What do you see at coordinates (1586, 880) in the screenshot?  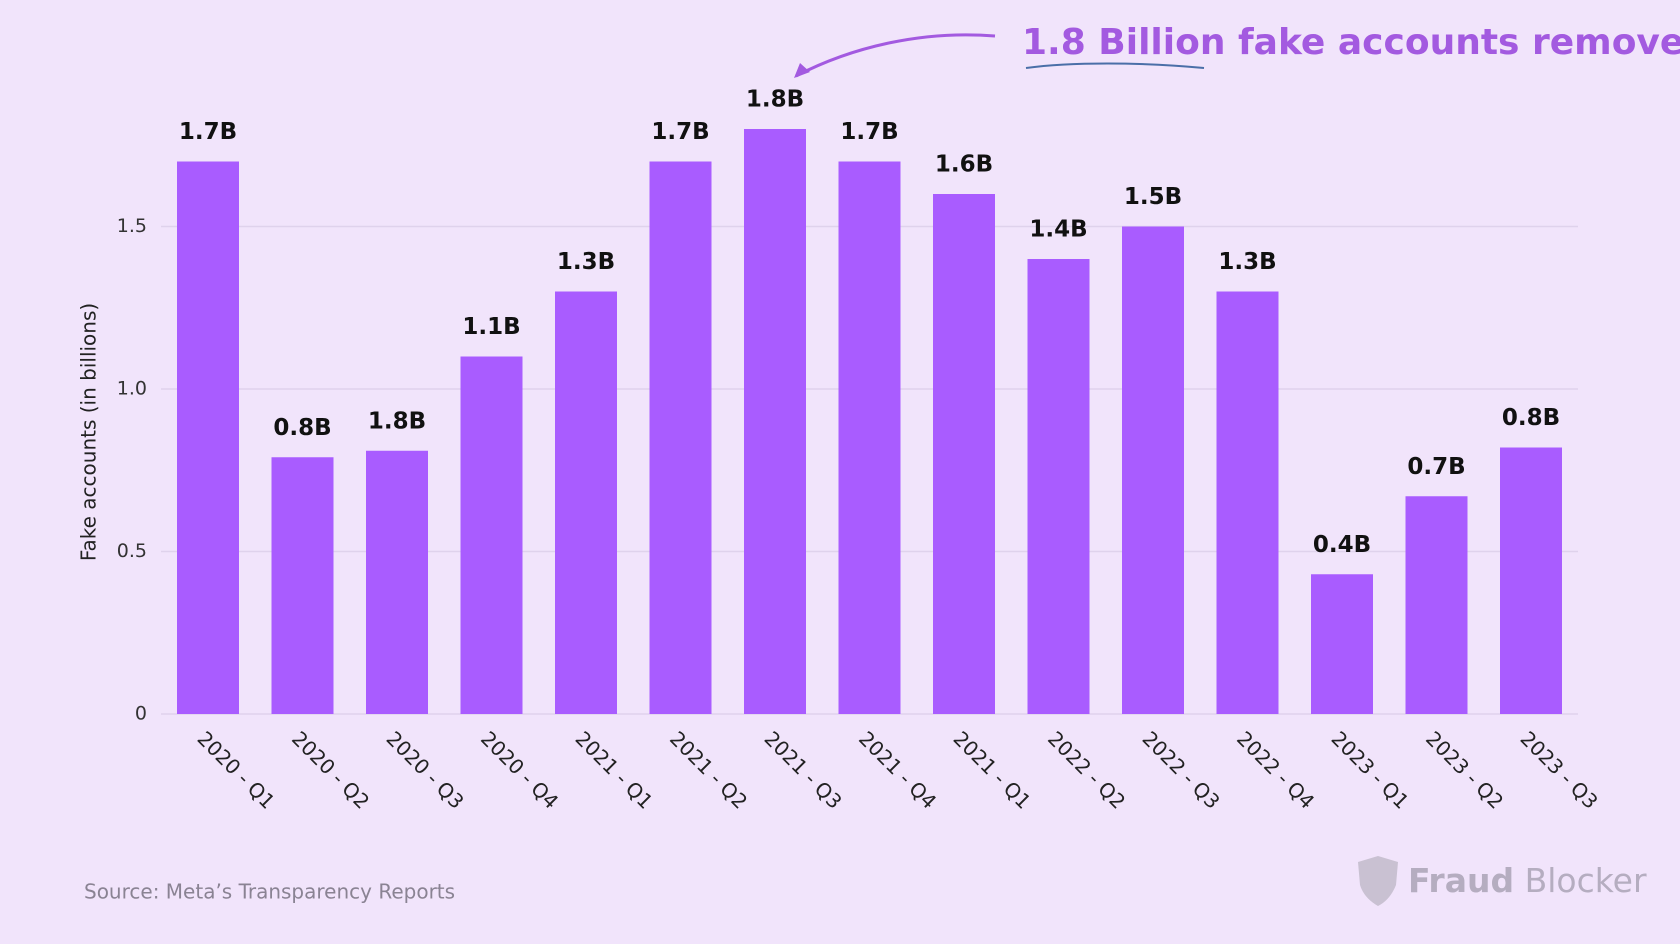 I see `logo-word: Blocker` at bounding box center [1586, 880].